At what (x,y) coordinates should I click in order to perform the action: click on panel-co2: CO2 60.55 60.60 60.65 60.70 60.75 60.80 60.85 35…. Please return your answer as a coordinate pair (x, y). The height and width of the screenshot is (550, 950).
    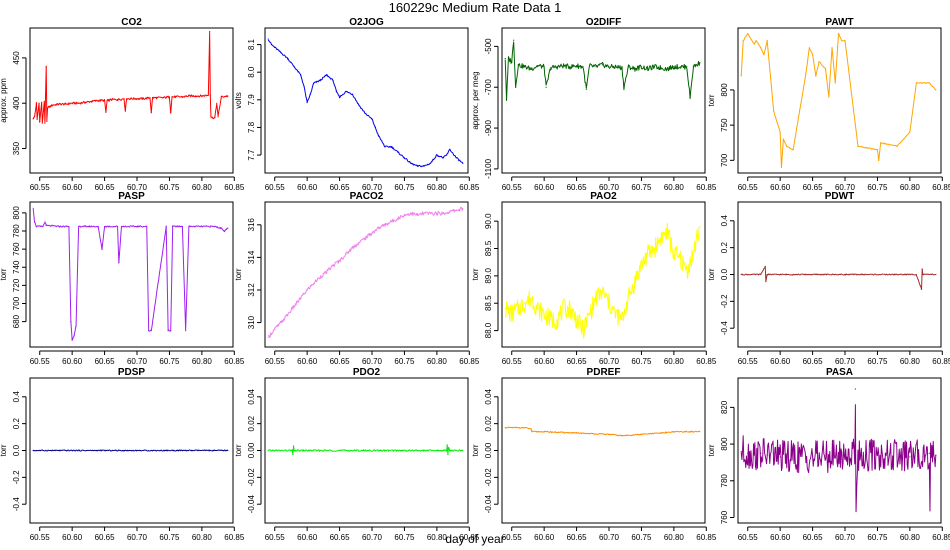
    Looking at the image, I should click on (122, 104).